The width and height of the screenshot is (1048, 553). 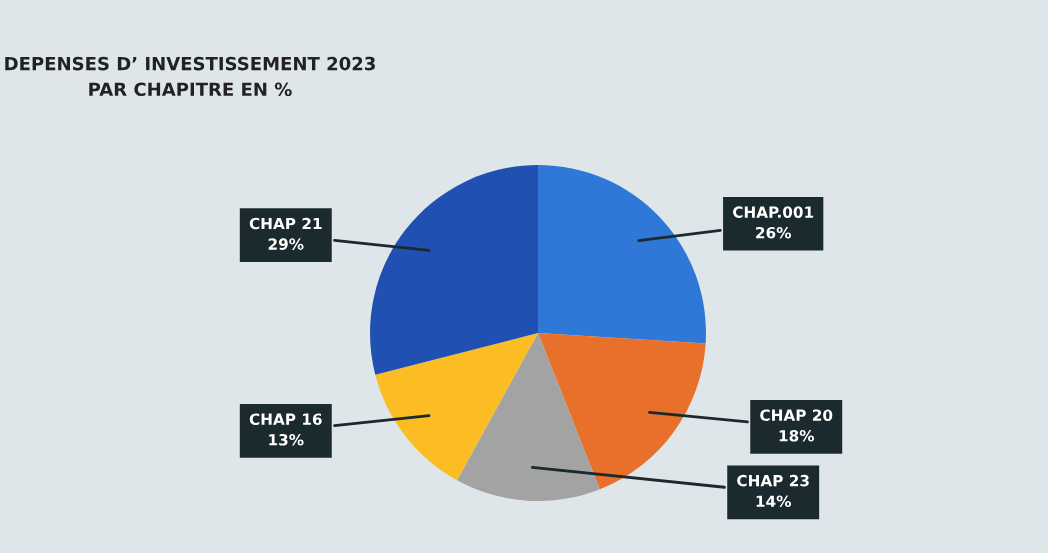 I want to click on data-label: 18%, so click(x=797, y=435).